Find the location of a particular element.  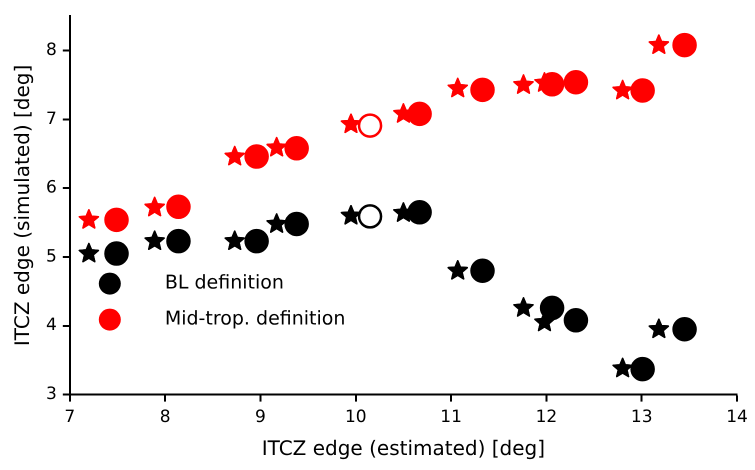

y-tick-label: 7 is located at coordinates (51, 118).